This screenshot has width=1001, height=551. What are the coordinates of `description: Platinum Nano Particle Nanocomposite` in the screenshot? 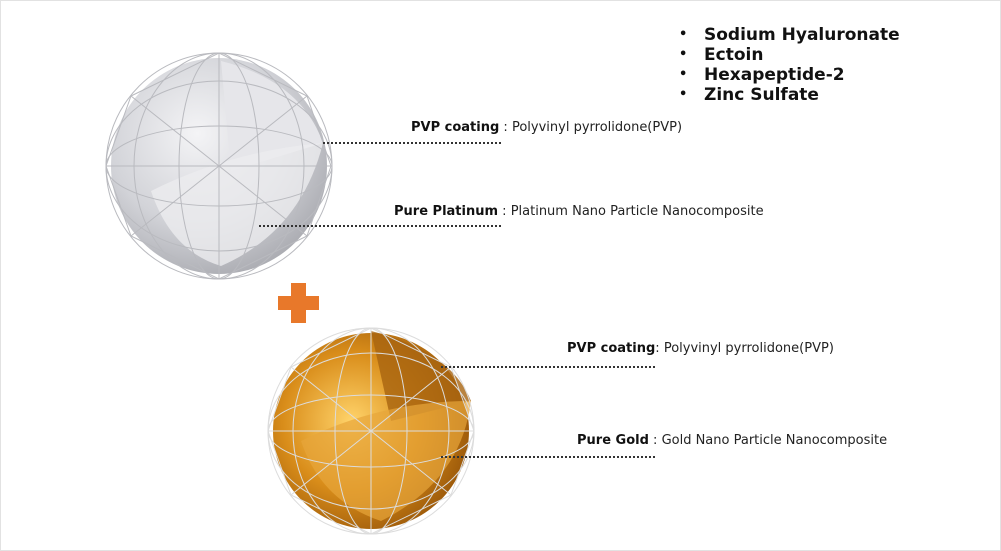 It's located at (637, 211).